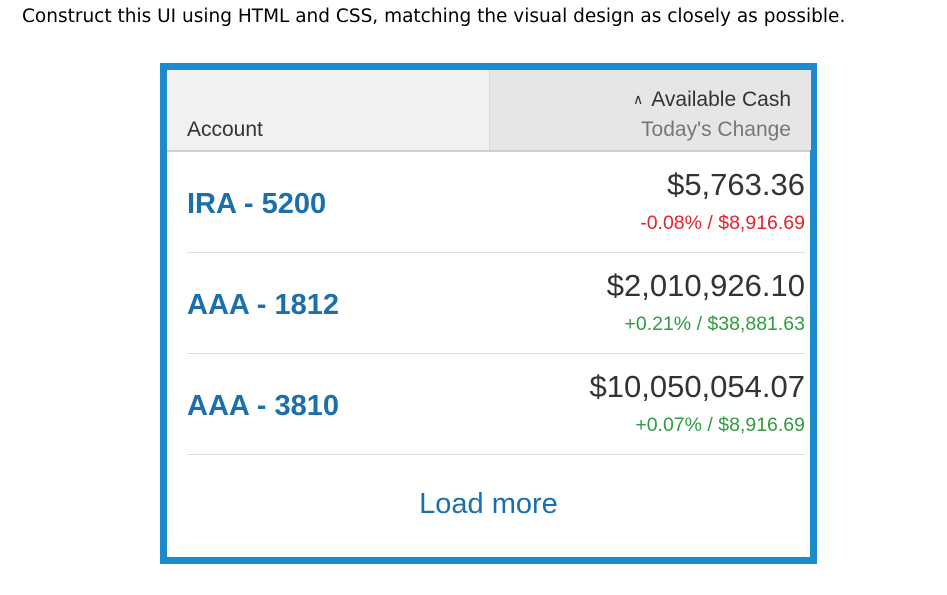 This screenshot has height=595, width=947. Describe the element at coordinates (638, 99) in the screenshot. I see `sort-ascending-icon: ∧` at that location.